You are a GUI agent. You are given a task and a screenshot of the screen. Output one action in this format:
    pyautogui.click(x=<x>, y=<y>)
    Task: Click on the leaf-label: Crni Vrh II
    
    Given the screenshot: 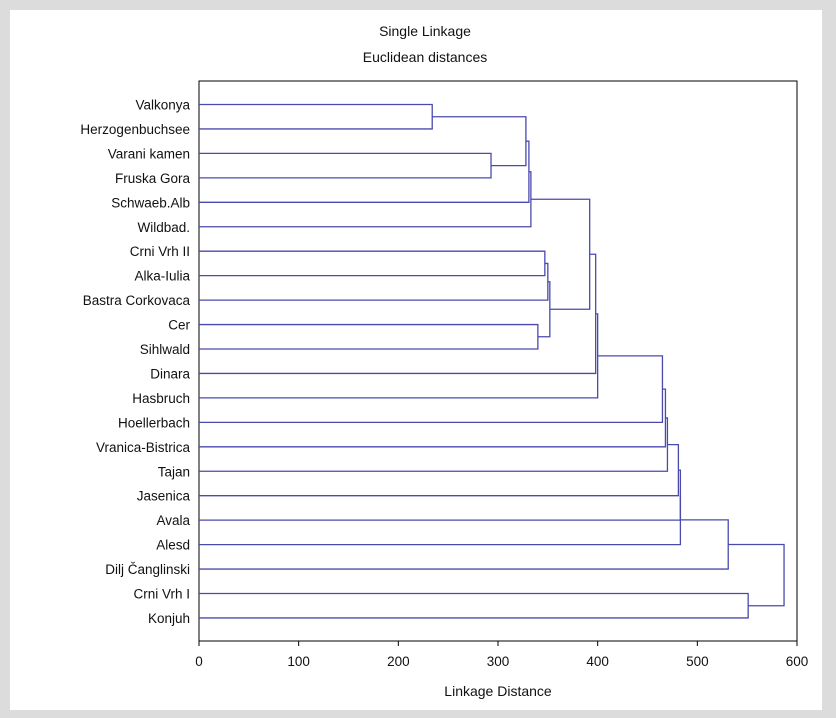 What is the action you would take?
    pyautogui.click(x=160, y=251)
    